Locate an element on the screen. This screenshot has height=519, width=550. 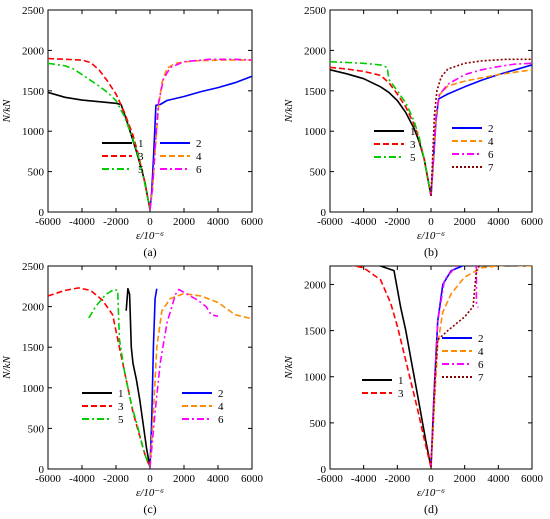
panel-label: (a) is located at coordinates (149, 252).